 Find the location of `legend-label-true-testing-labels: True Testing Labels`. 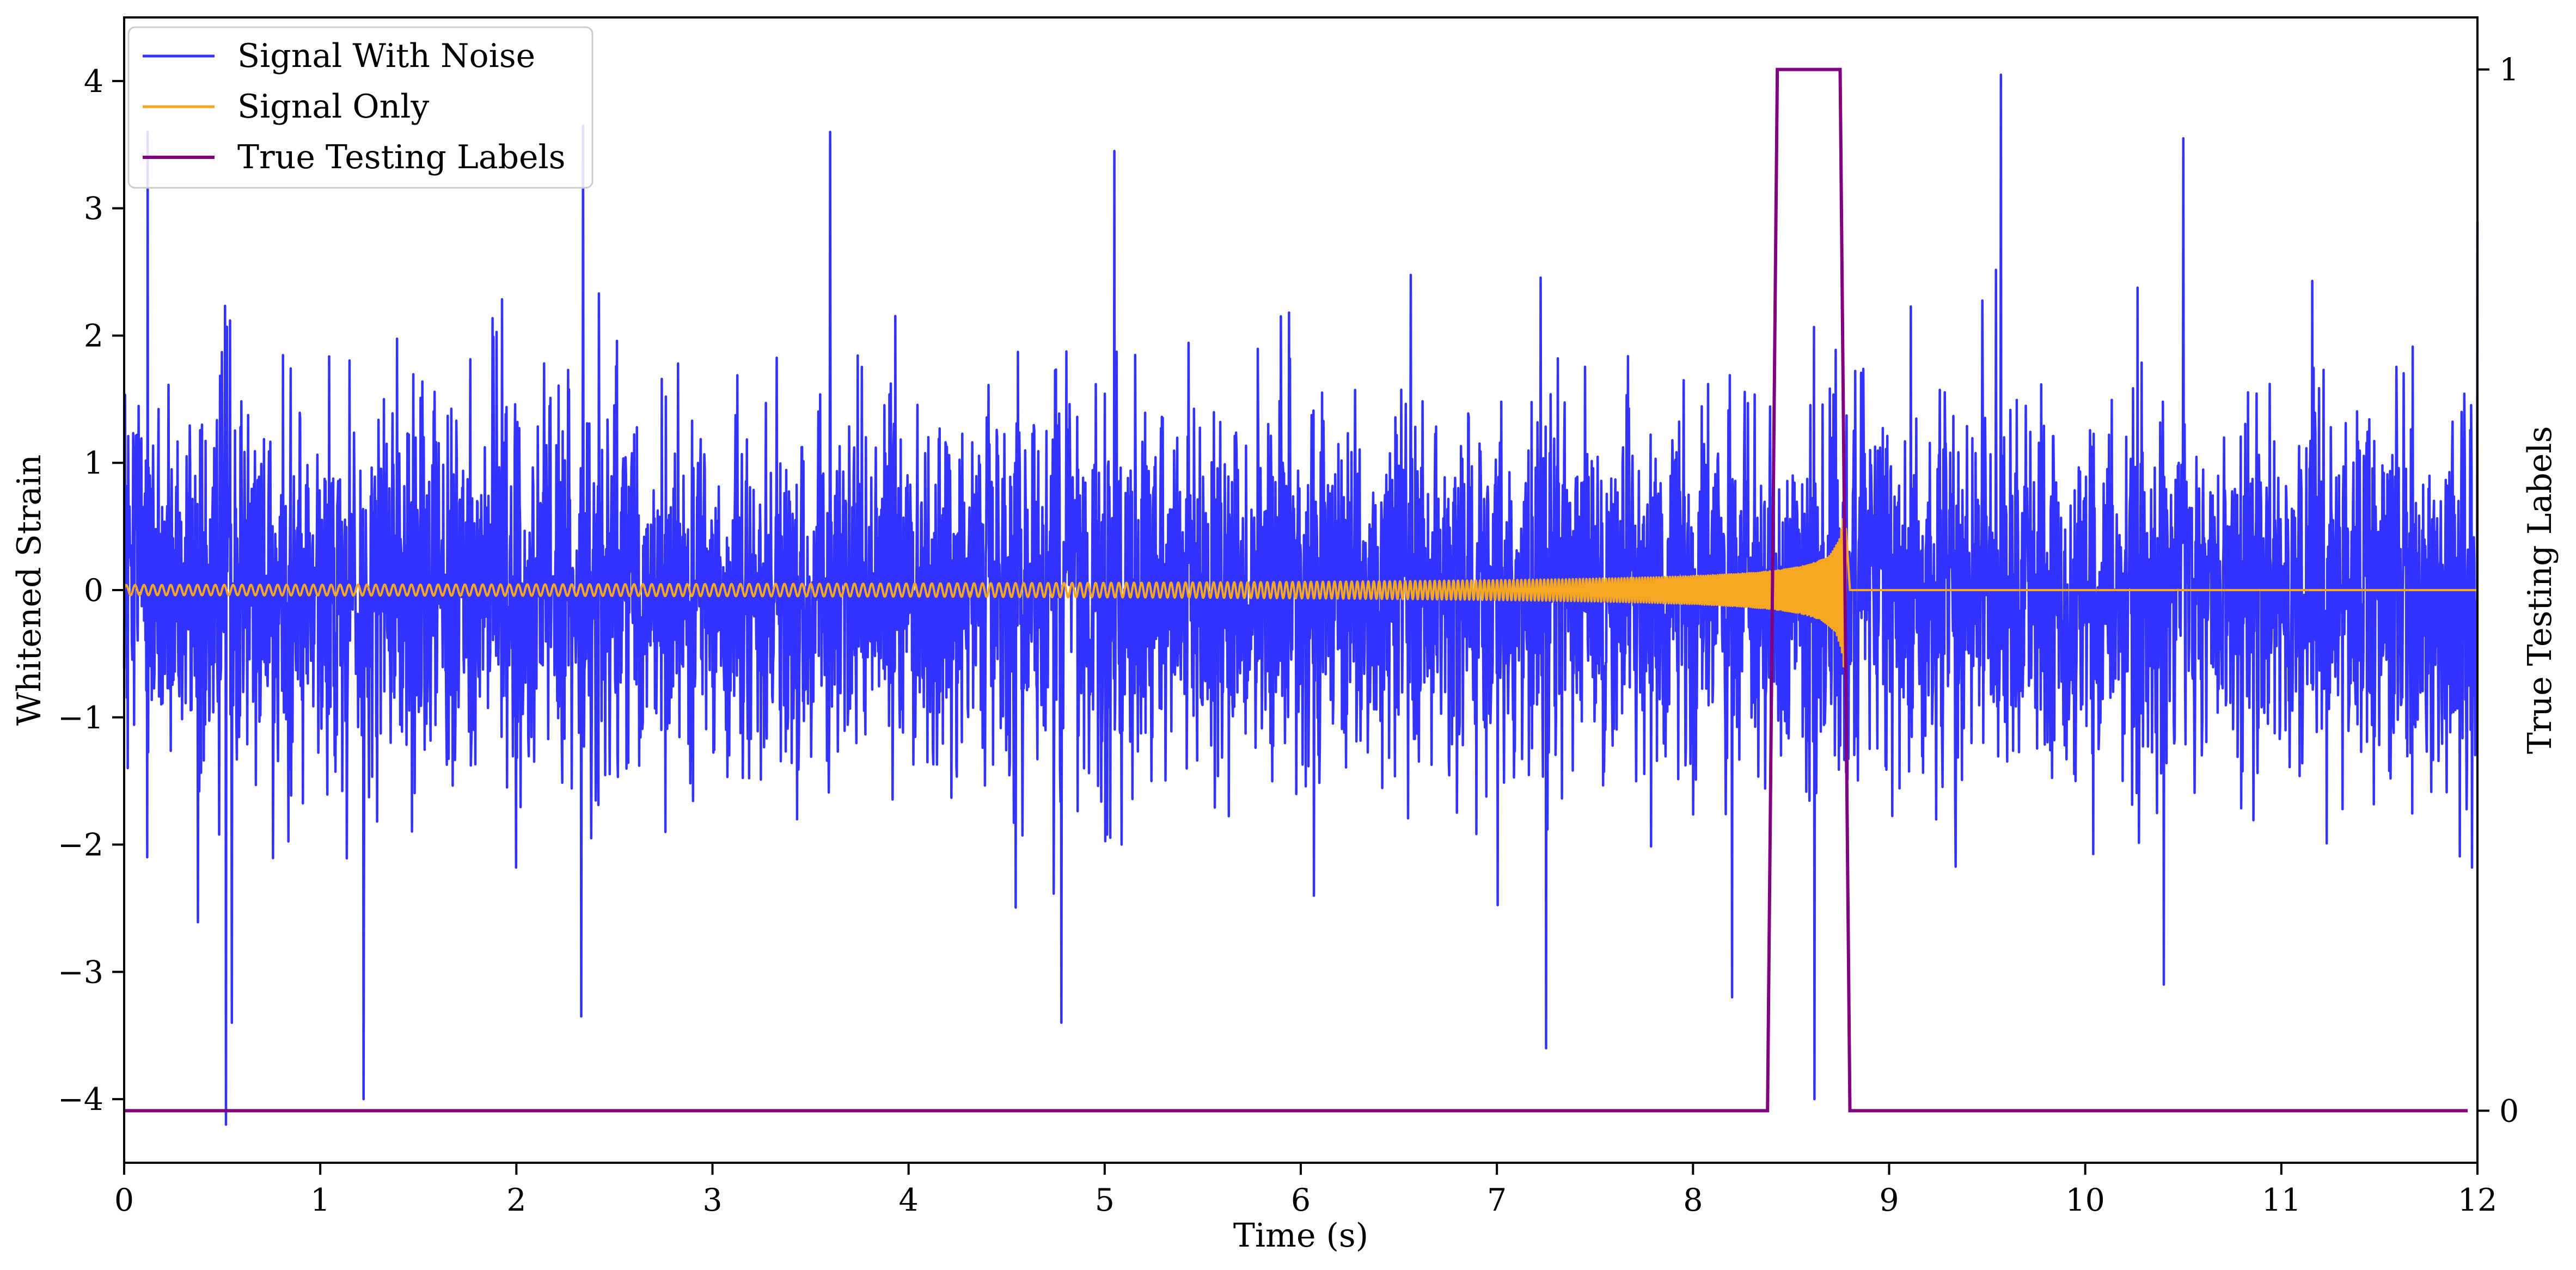

legend-label-true-testing-labels: True Testing Labels is located at coordinates (401, 157).